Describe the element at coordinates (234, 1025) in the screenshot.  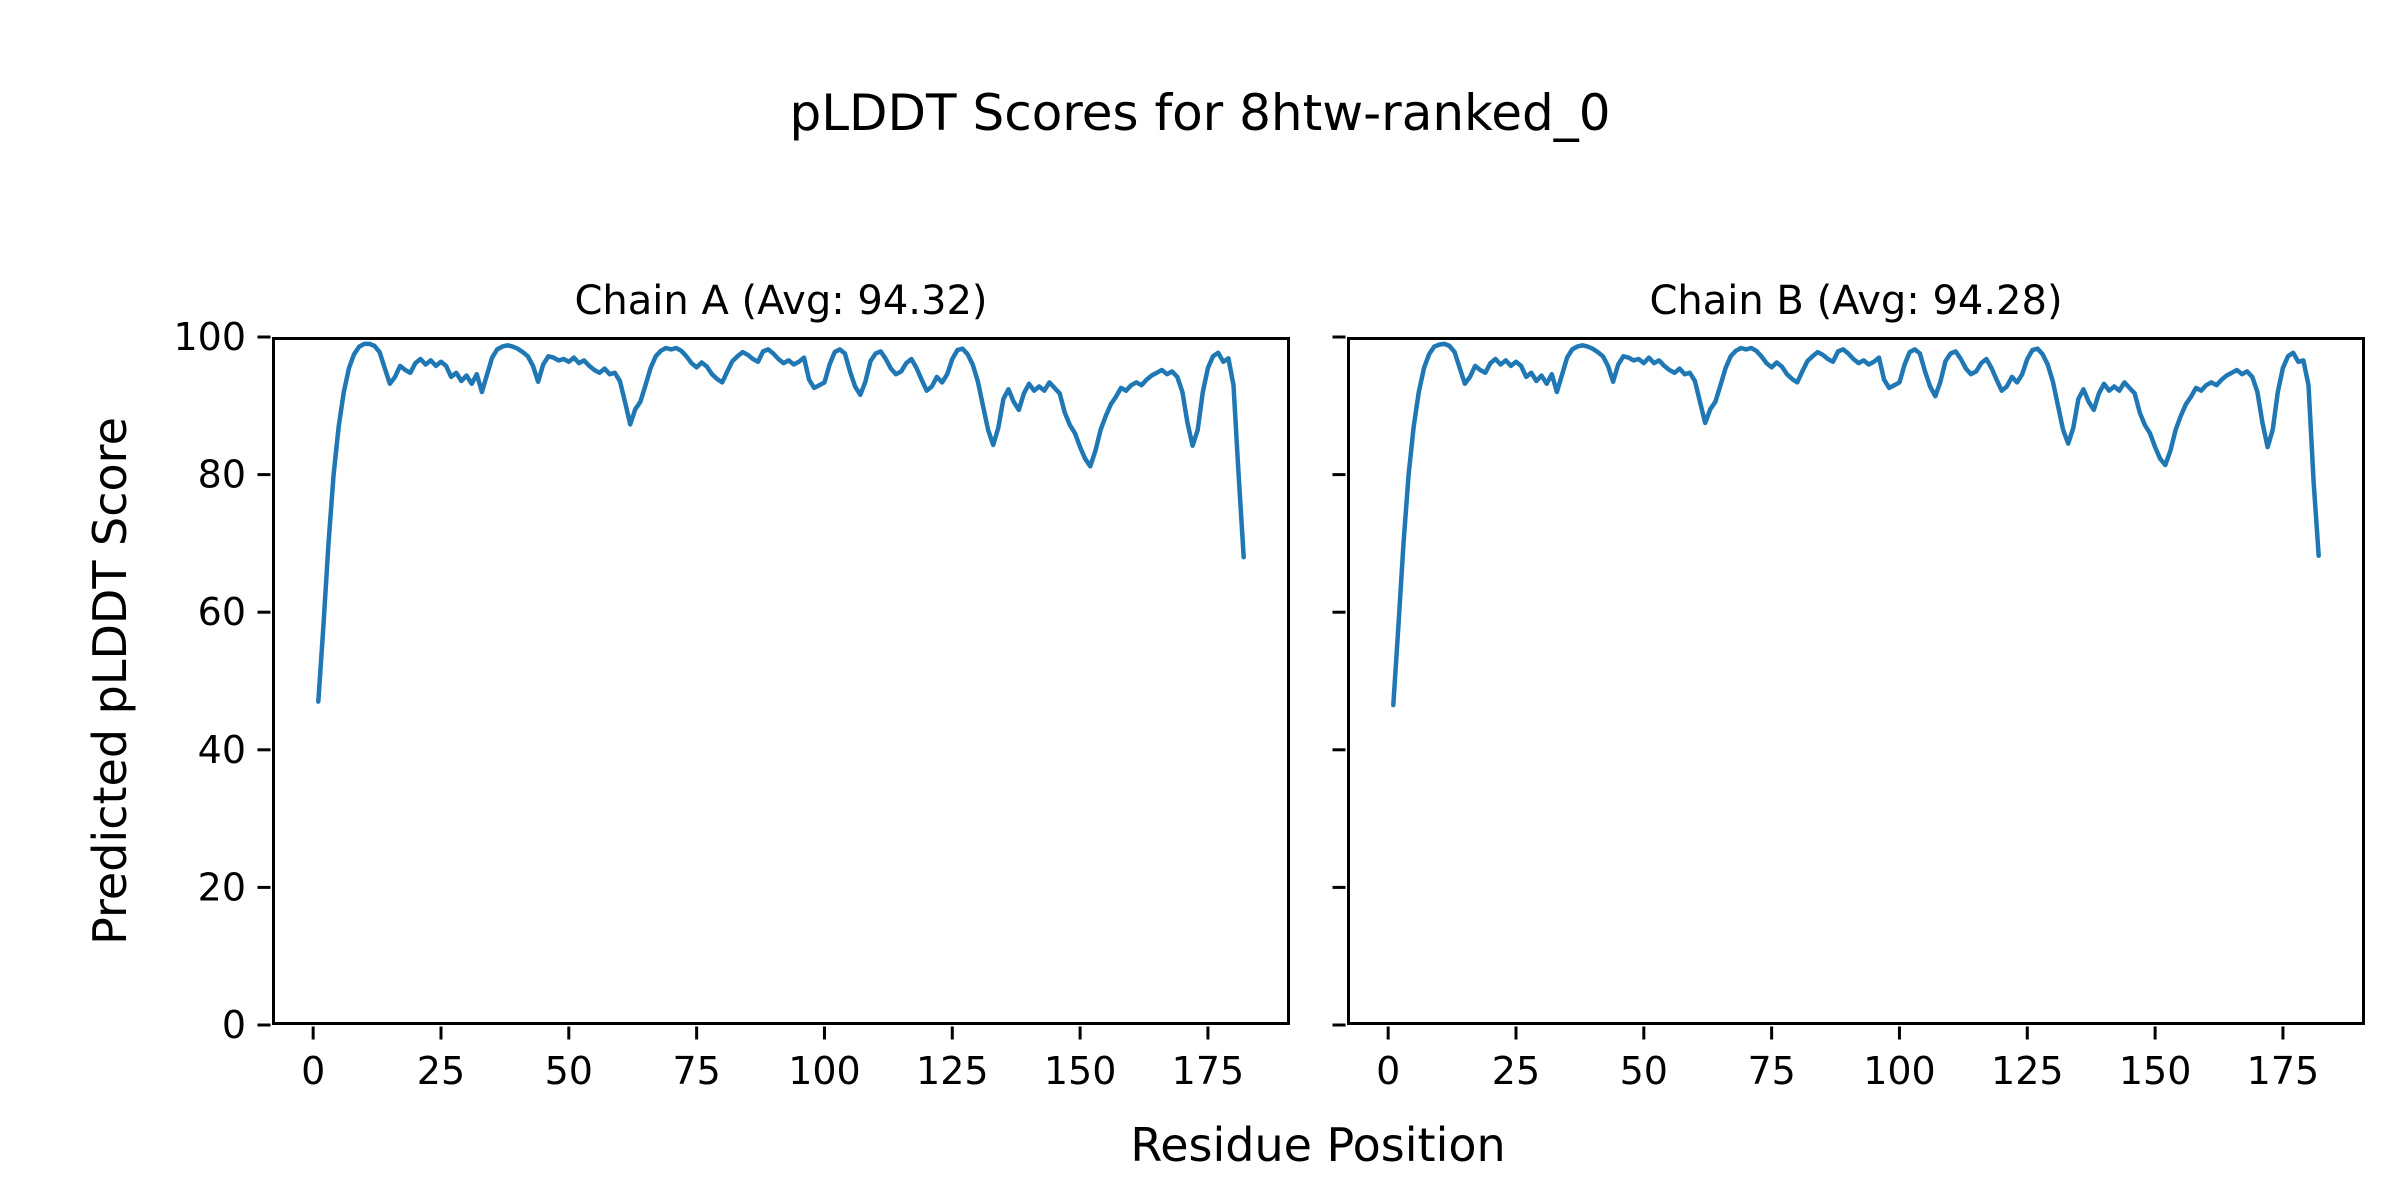
I see `y-tick-label: 0` at that location.